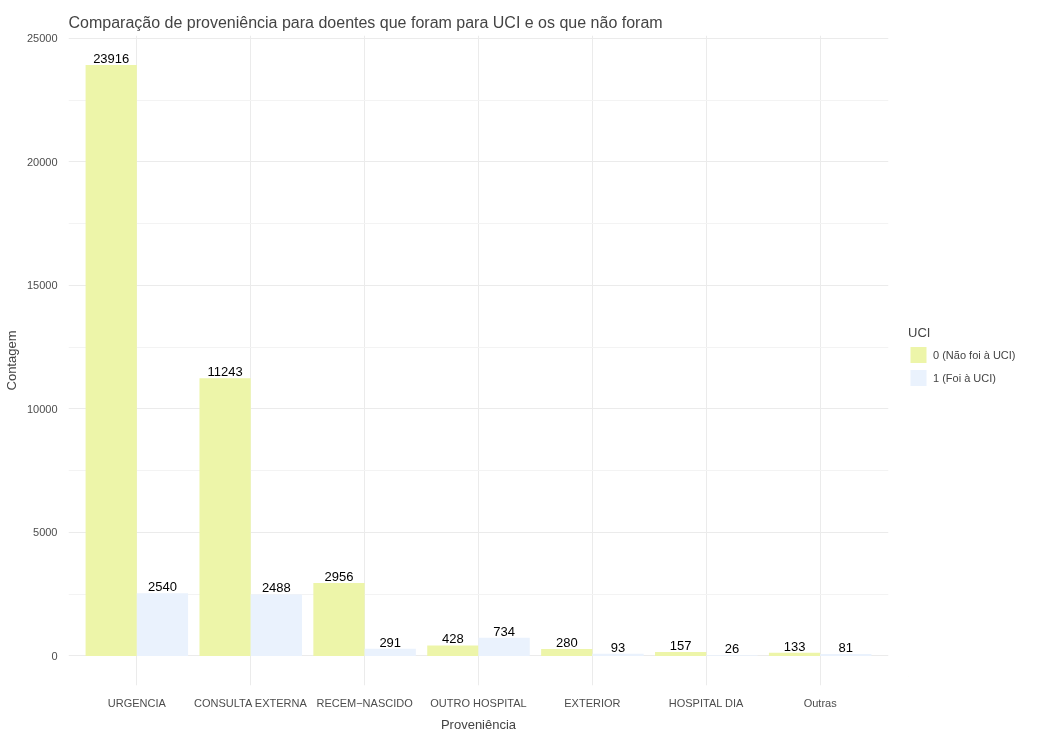 This screenshot has width=1057, height=749. I want to click on data-label: 26, so click(732, 649).